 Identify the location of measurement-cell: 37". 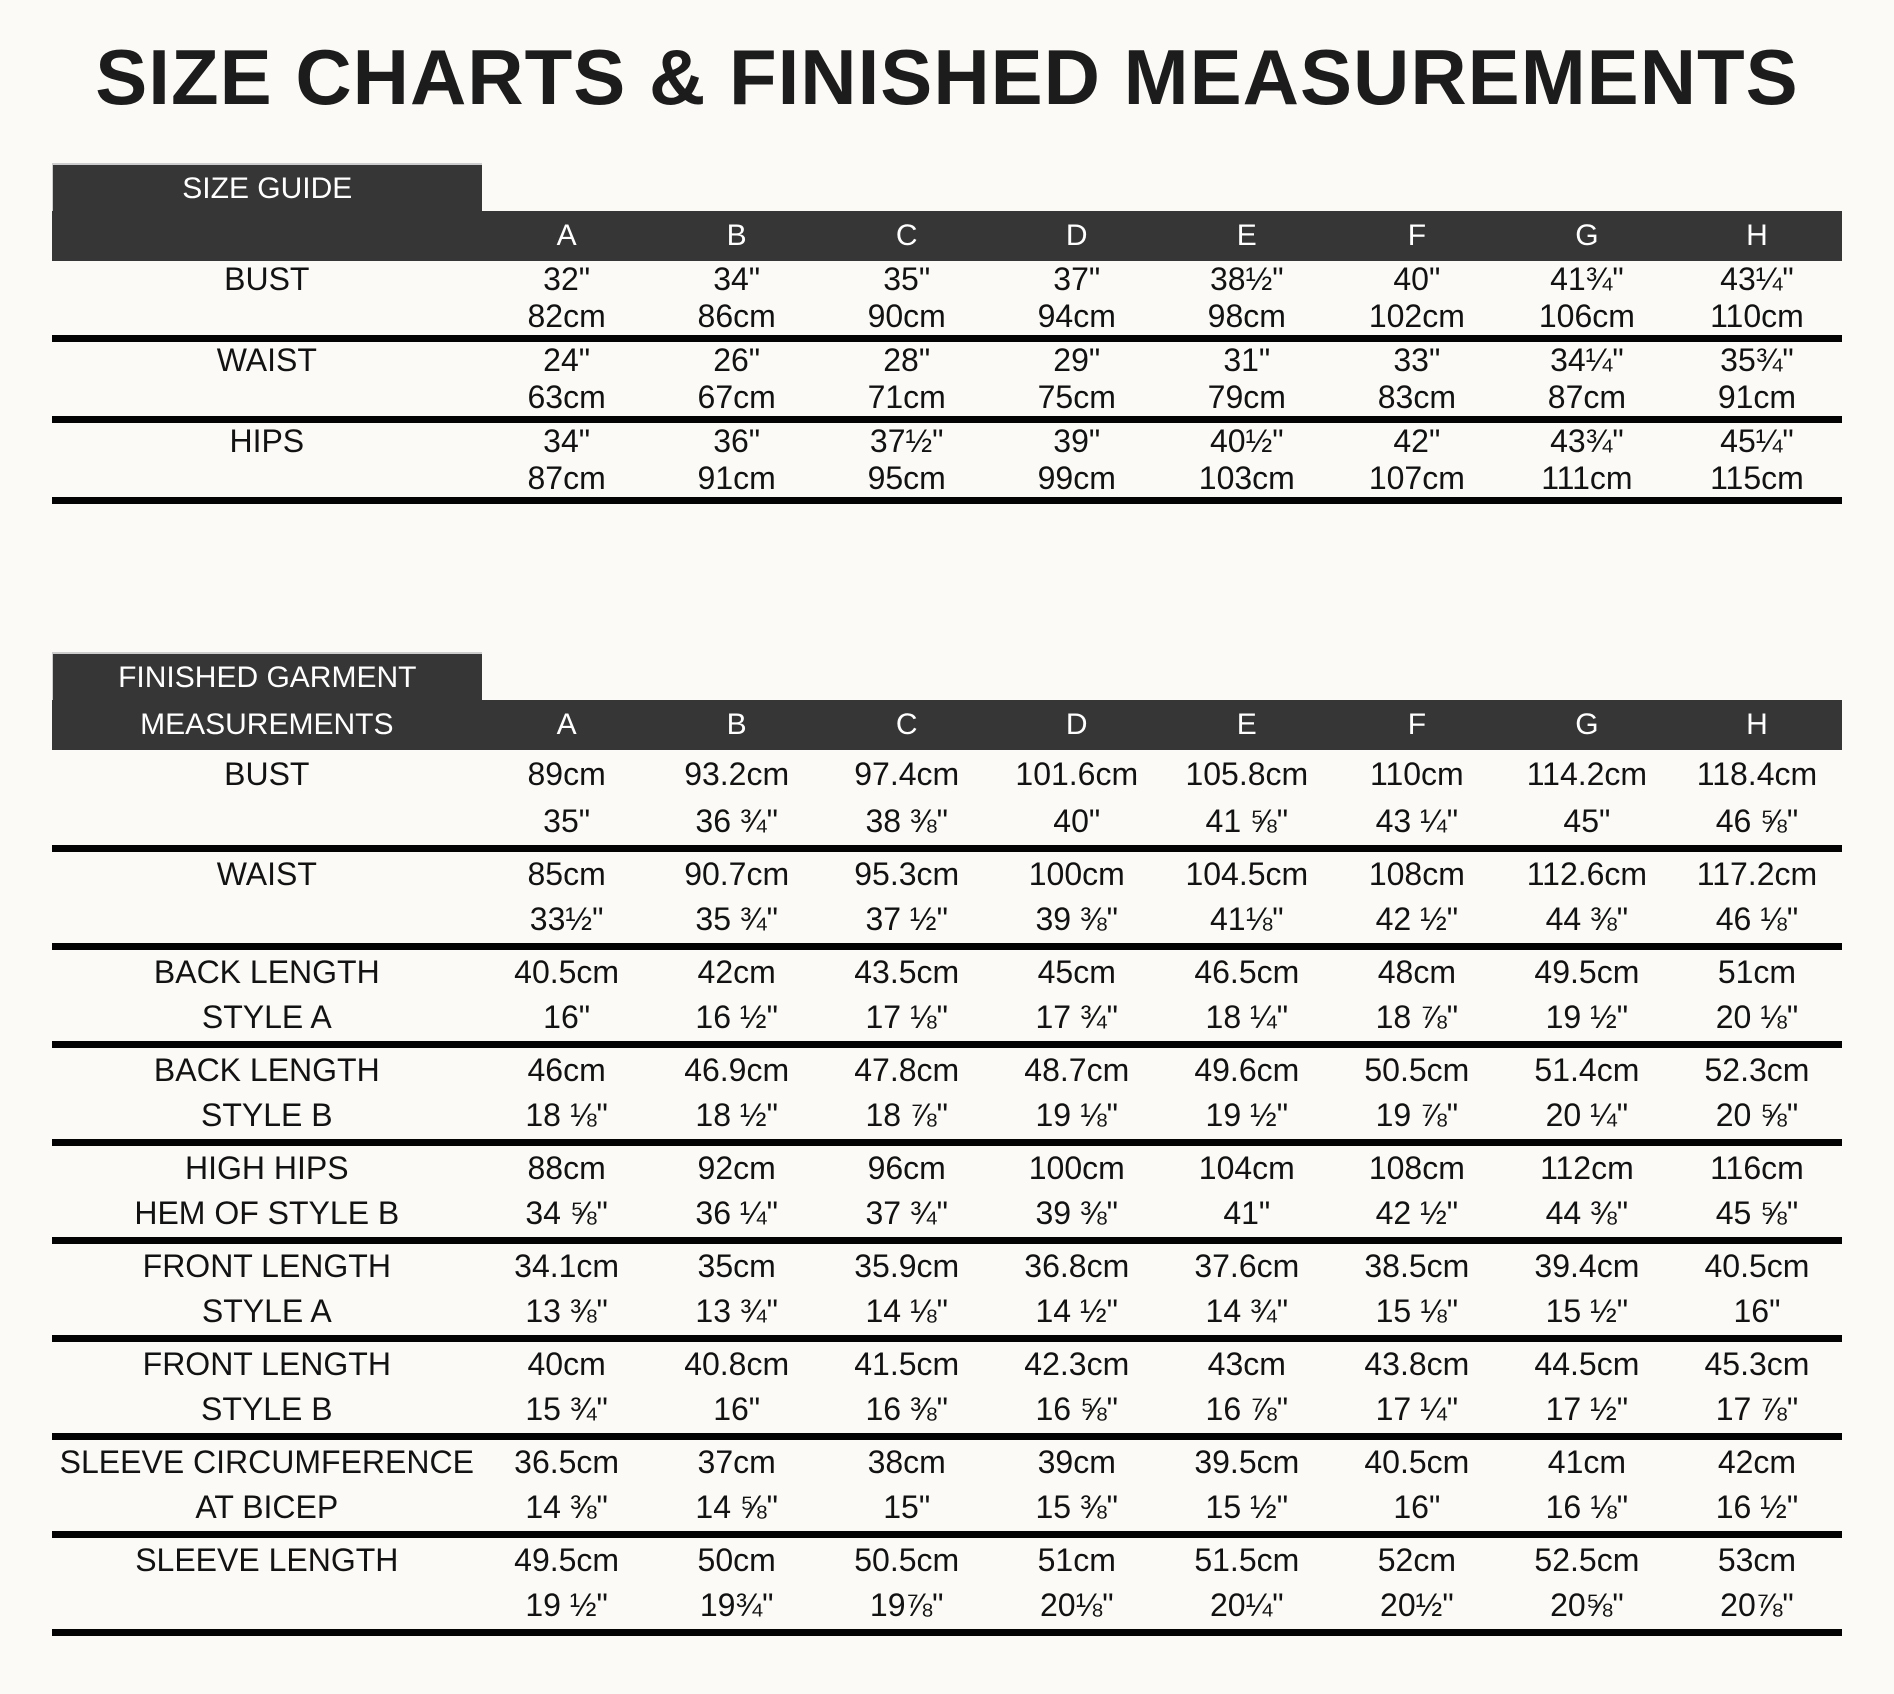
(1077, 279).